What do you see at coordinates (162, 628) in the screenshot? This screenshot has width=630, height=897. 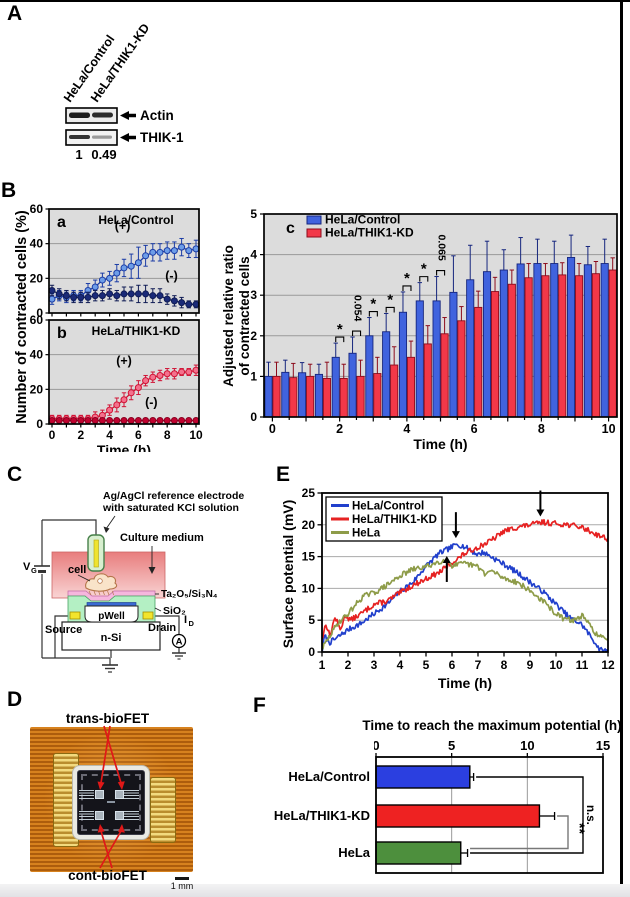 I see `drain-label: Drain` at bounding box center [162, 628].